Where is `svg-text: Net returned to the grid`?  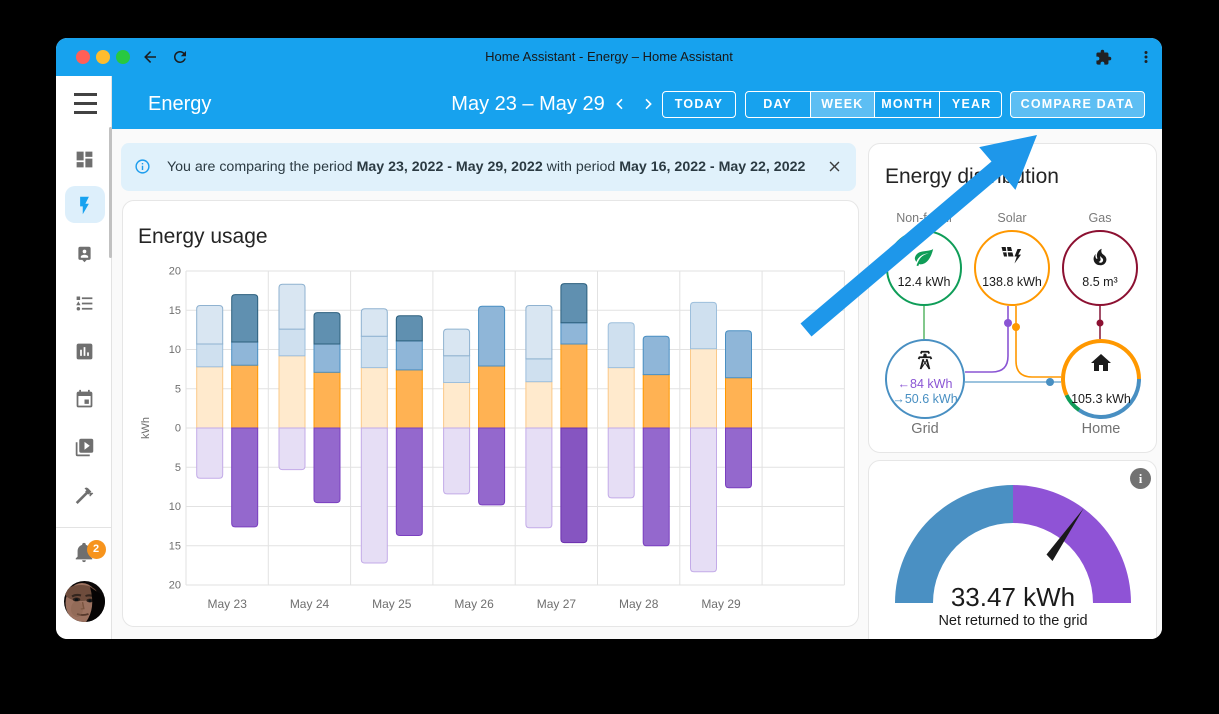
svg-text: Net returned to the grid is located at coordinates (1012, 621).